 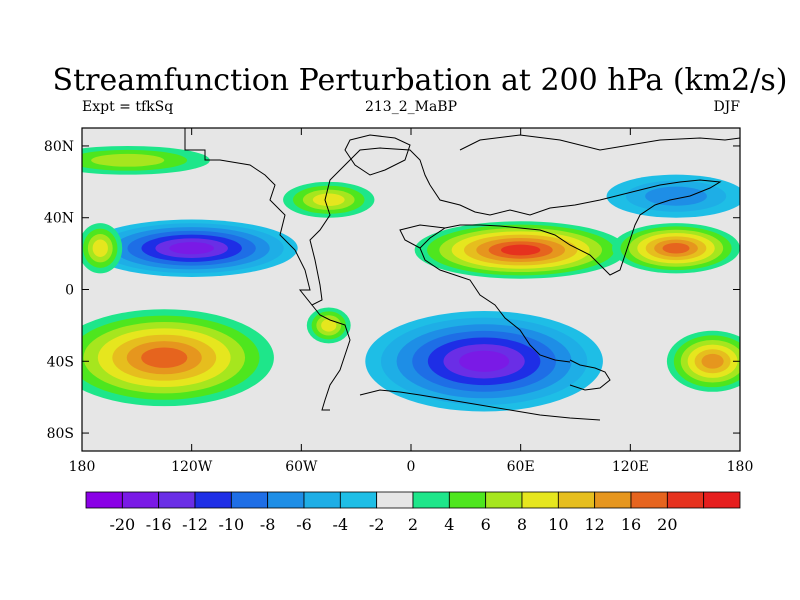 What do you see at coordinates (377, 155) in the screenshot?
I see `coastline-greenland` at bounding box center [377, 155].